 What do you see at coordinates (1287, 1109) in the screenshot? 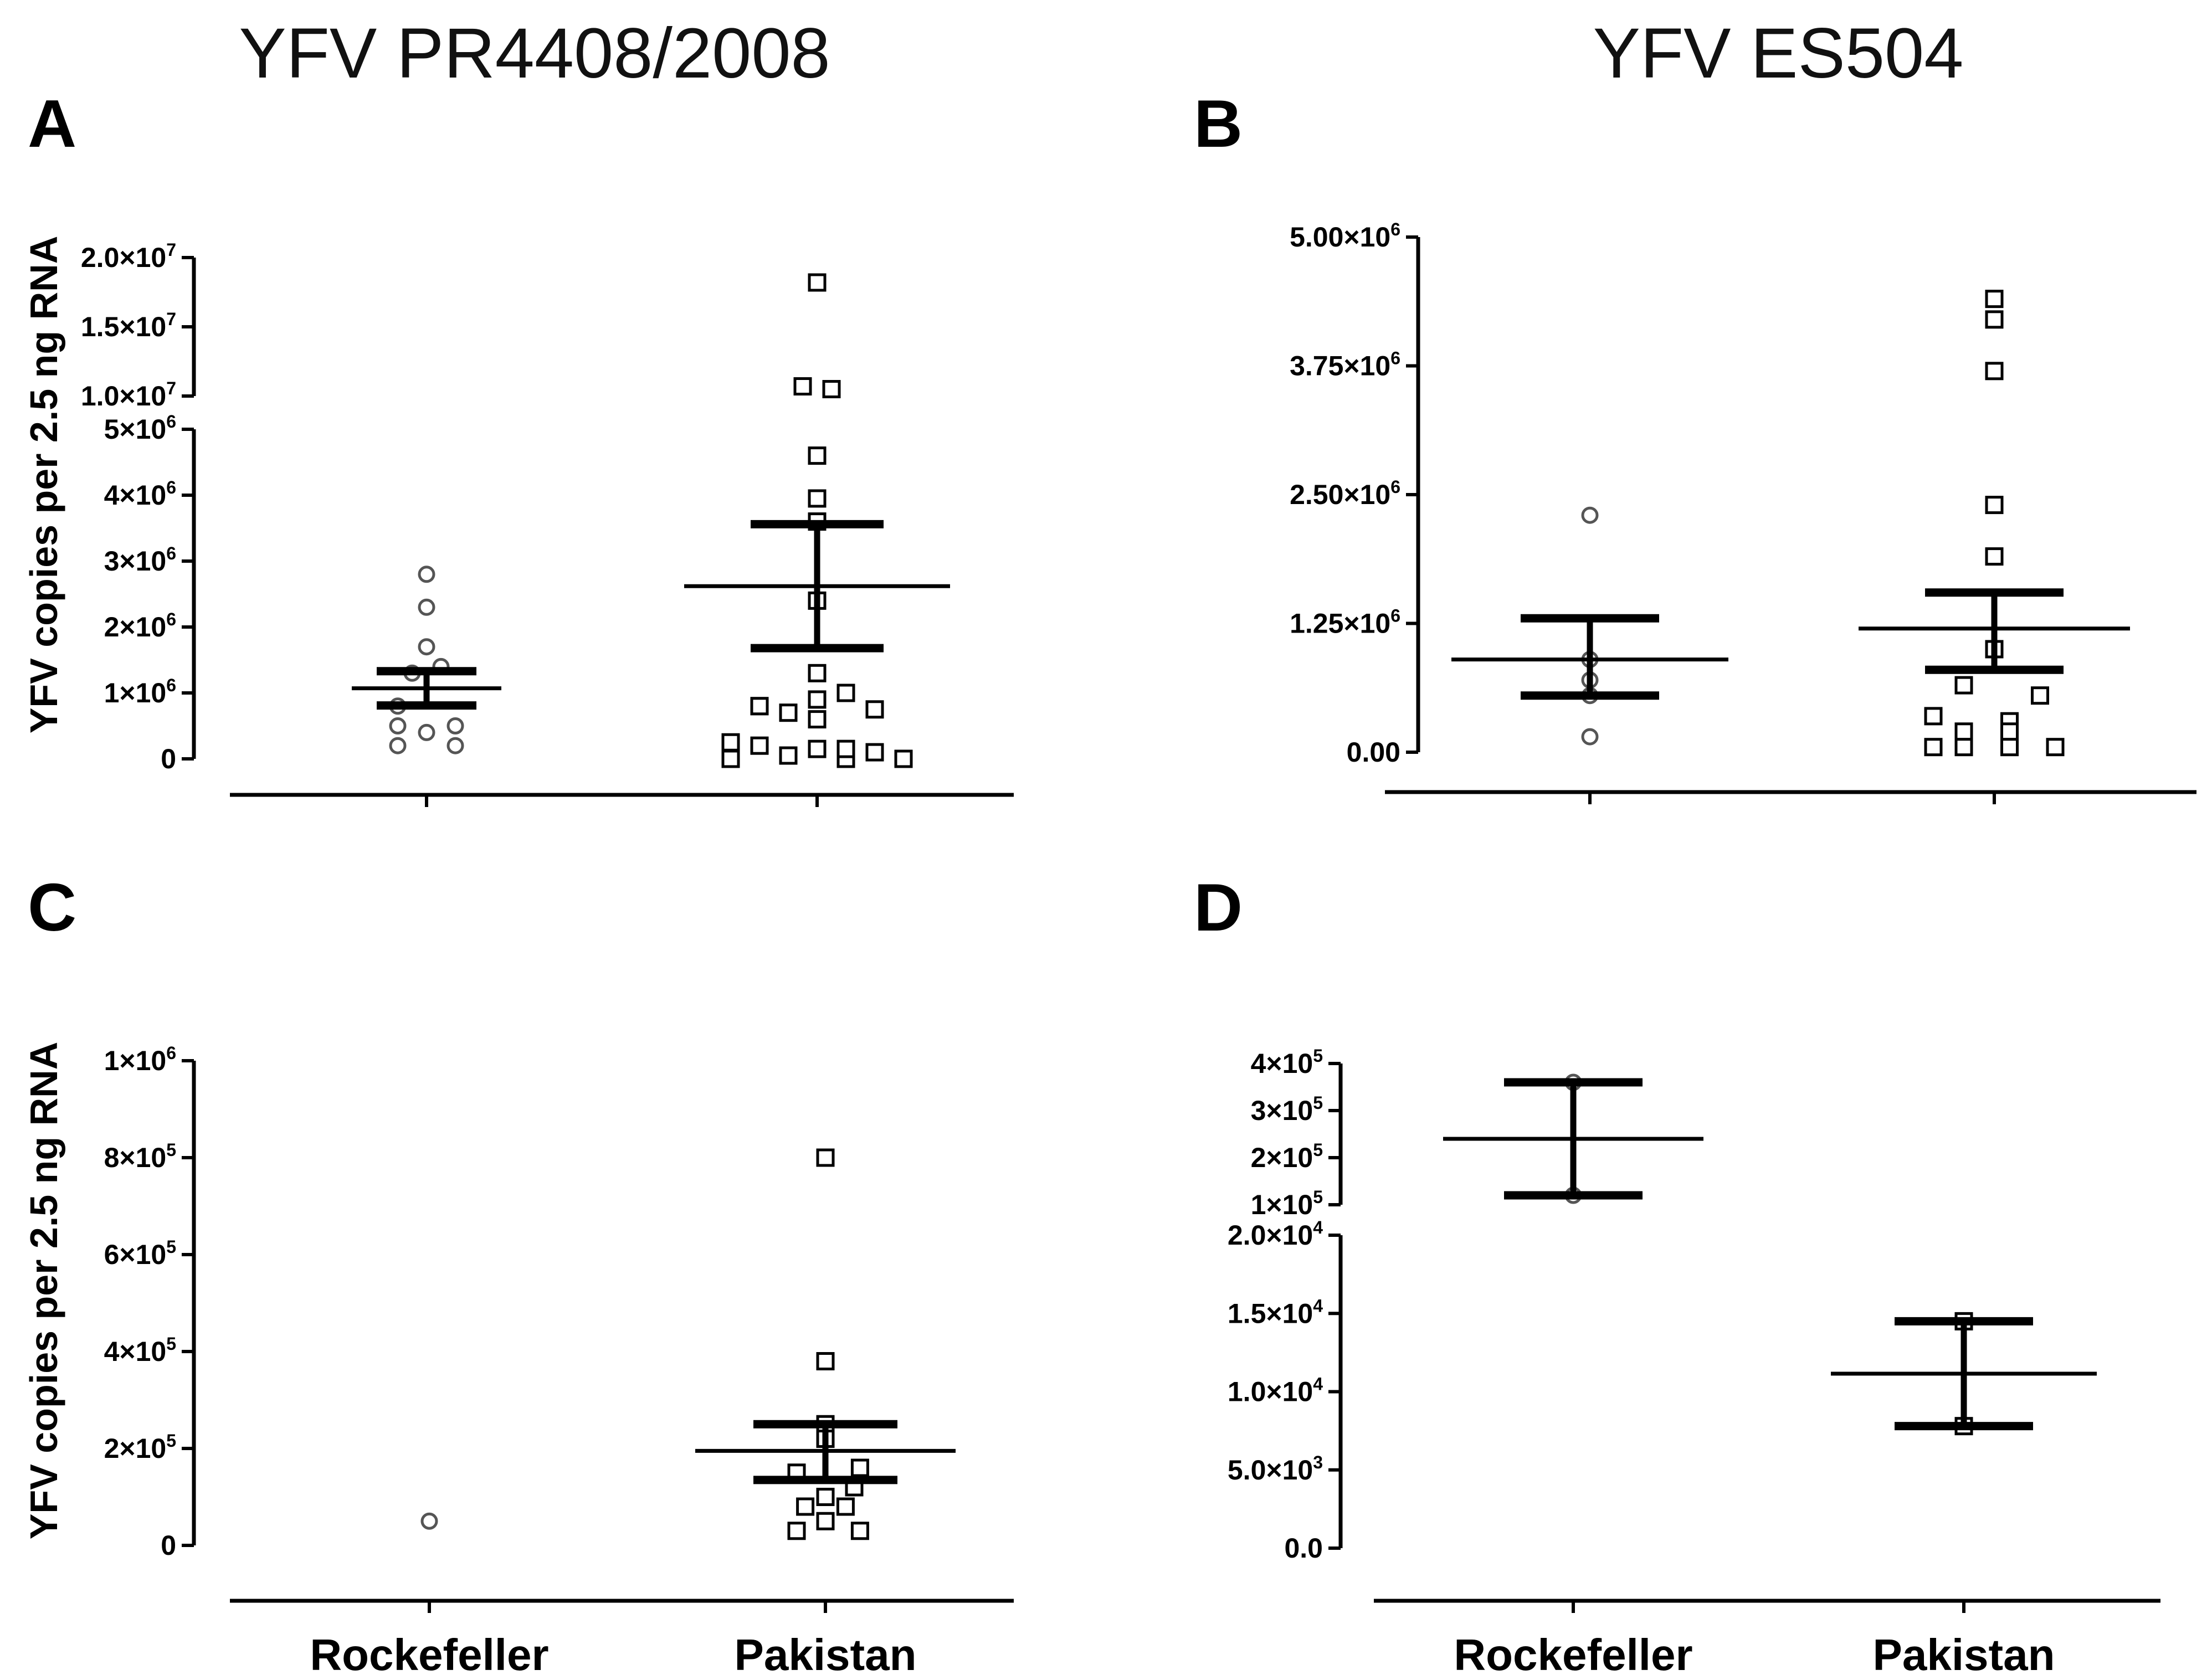
I see `y-tick-label: 3×10⁵` at bounding box center [1287, 1109].